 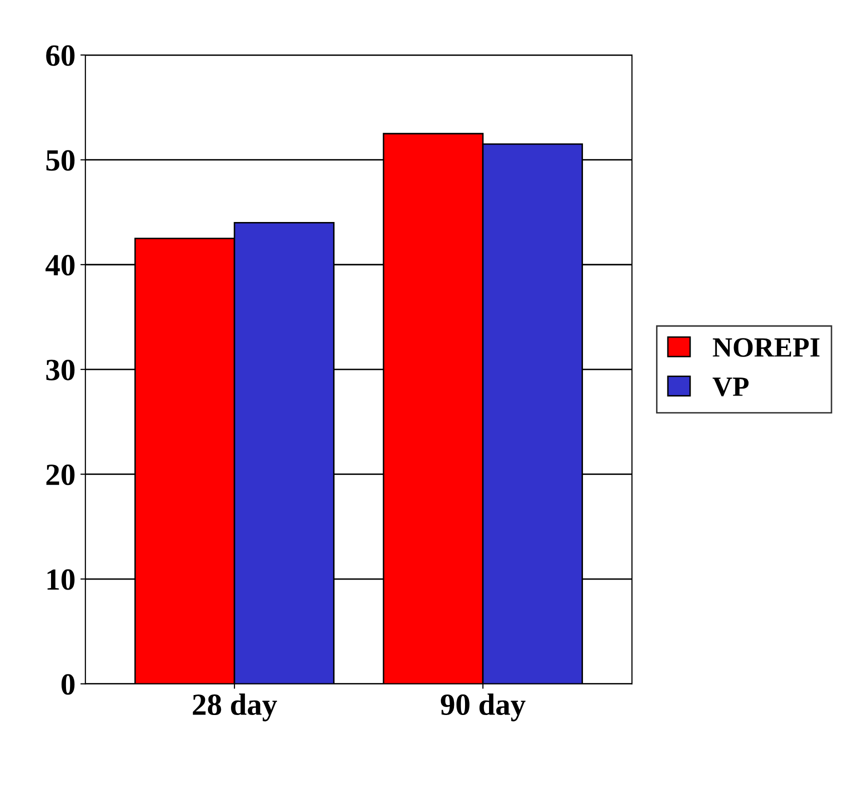 I want to click on y-tick-label: 20, so click(x=60, y=475).